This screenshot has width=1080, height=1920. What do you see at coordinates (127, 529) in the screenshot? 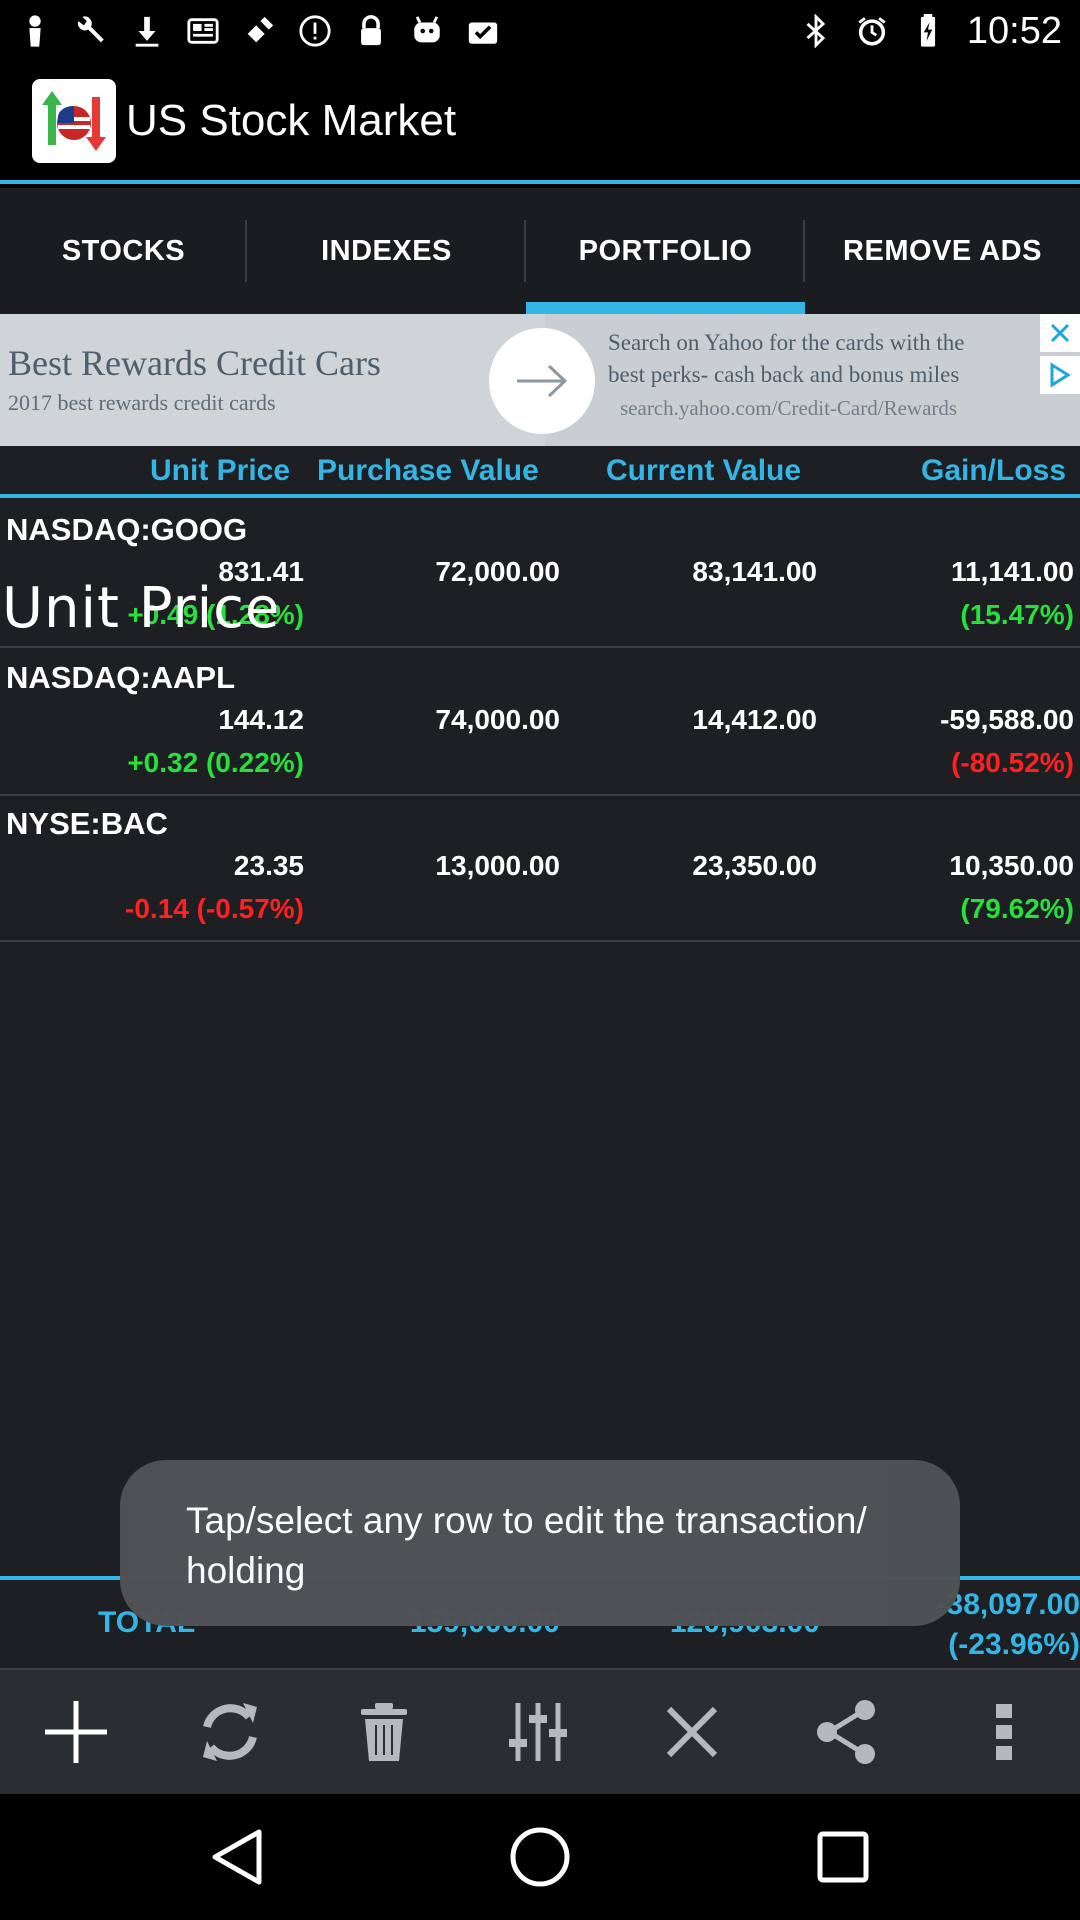
I see `stock-symbol: NASDAQ:GOOG` at bounding box center [127, 529].